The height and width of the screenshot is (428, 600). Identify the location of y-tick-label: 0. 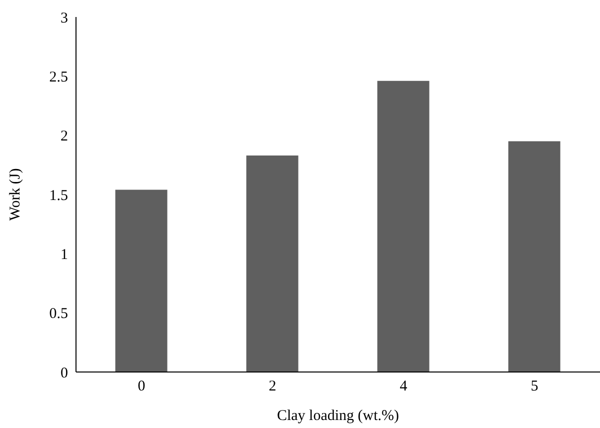
(64, 373).